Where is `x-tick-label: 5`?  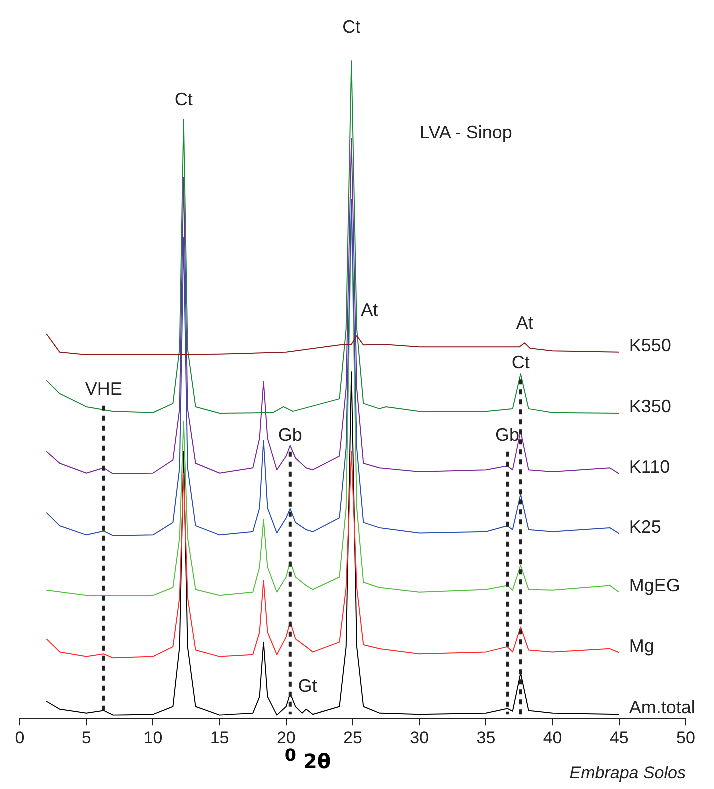 x-tick-label: 5 is located at coordinates (87, 738).